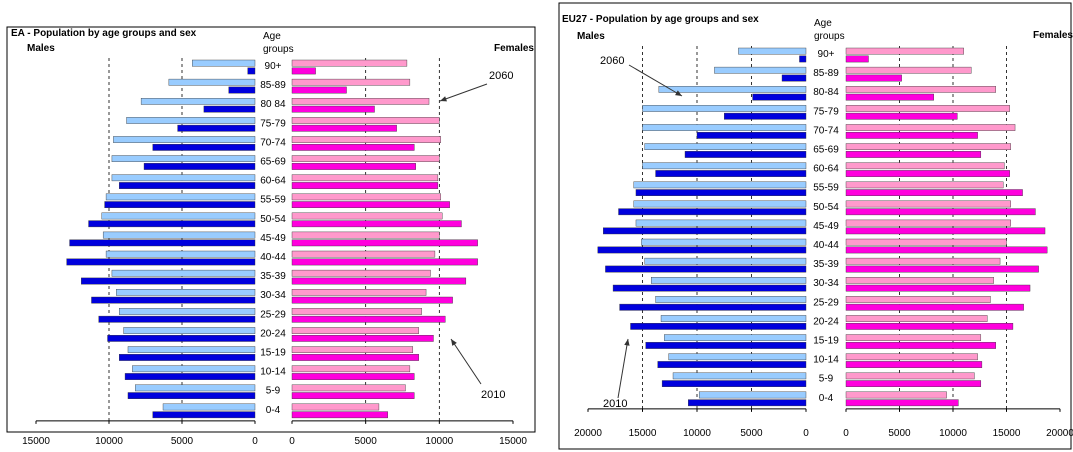 This screenshot has height=452, width=1073. Describe the element at coordinates (1059, 433) in the screenshot. I see `x-tick-label: 20000` at that location.